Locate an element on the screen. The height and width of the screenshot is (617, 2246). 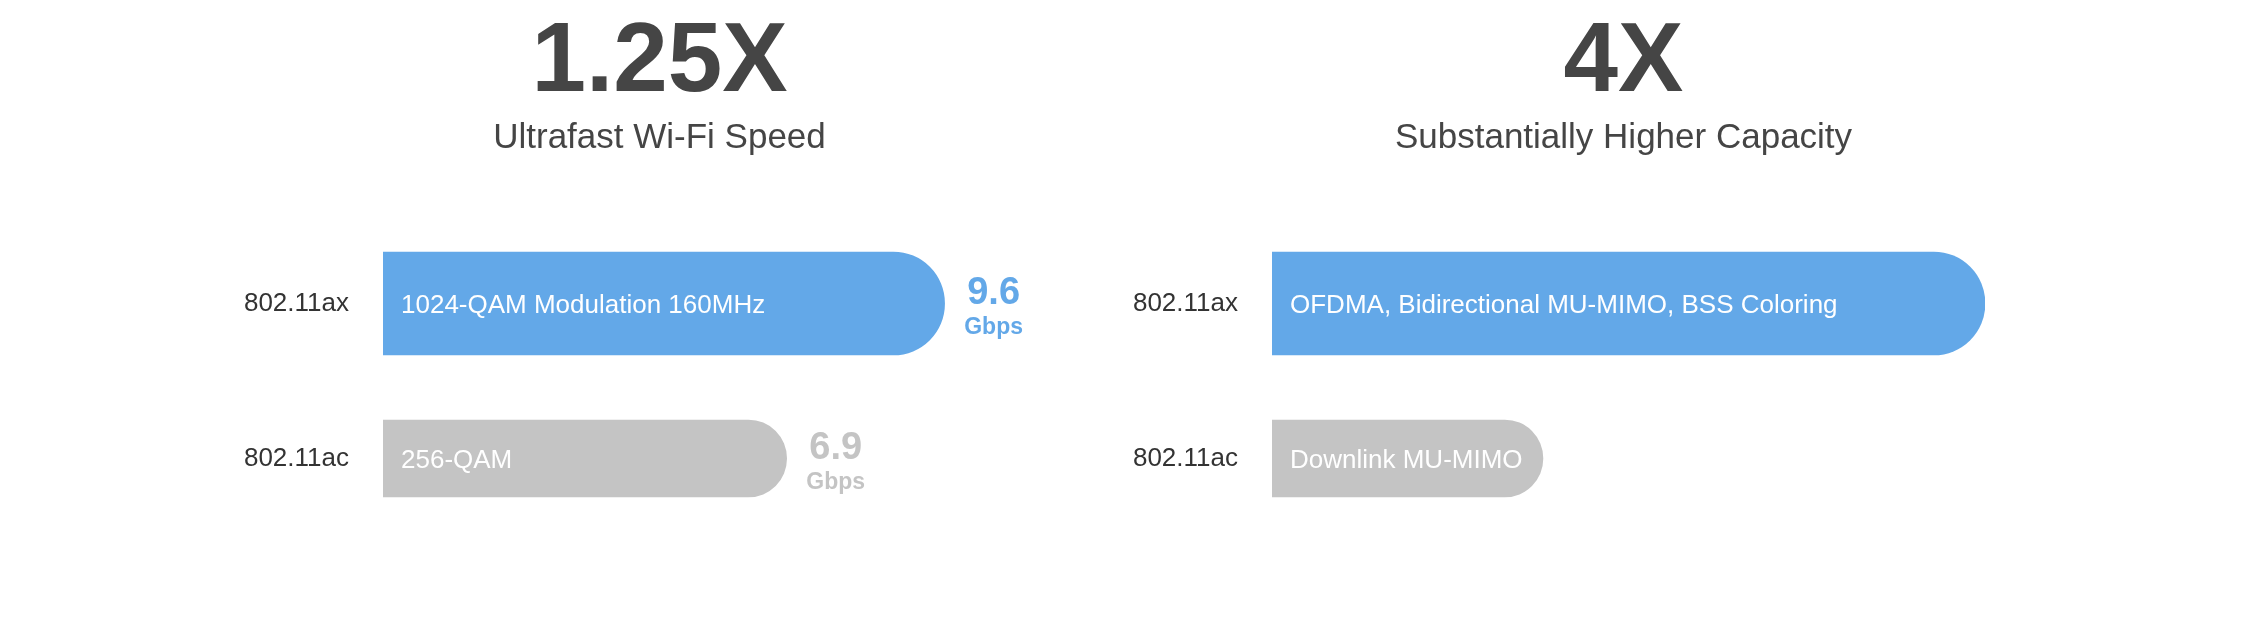
annotation: 1024-QAM Modulation 160MHz is located at coordinates (583, 303).